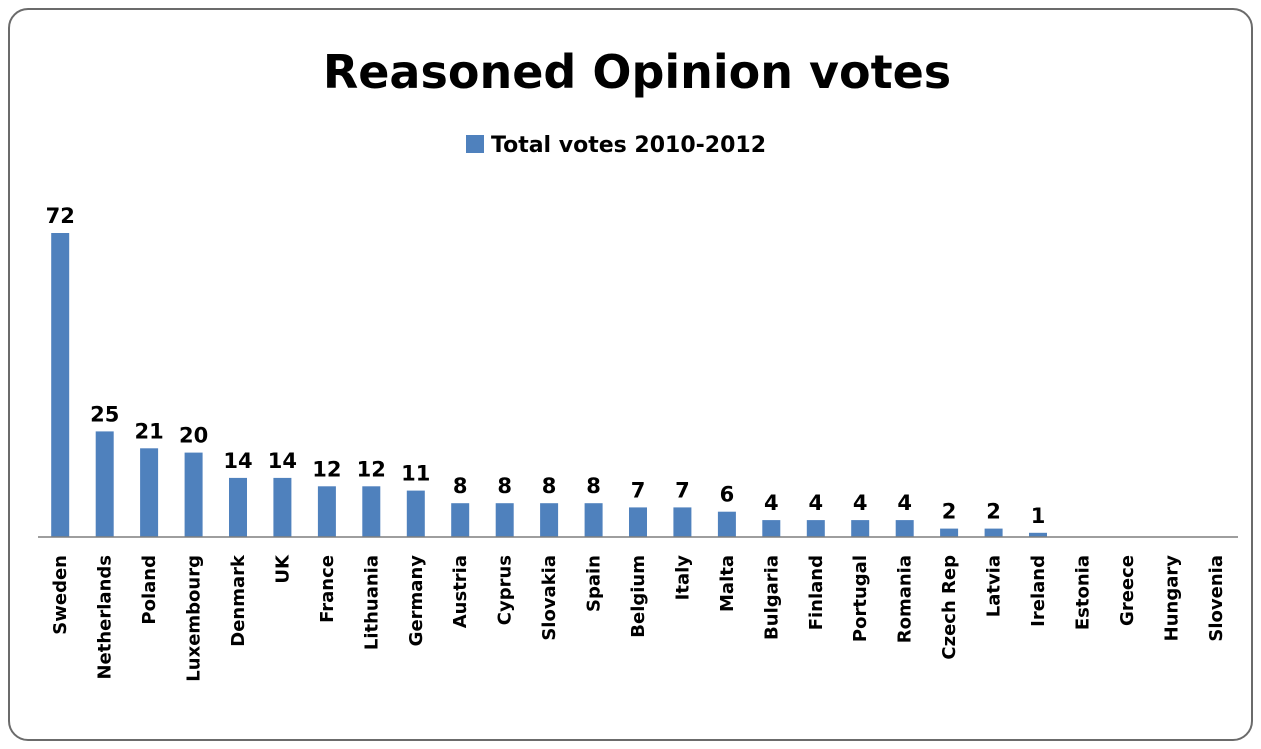 This screenshot has height=749, width=1261. Describe the element at coordinates (238, 600) in the screenshot. I see `category-label: Denmark` at that location.